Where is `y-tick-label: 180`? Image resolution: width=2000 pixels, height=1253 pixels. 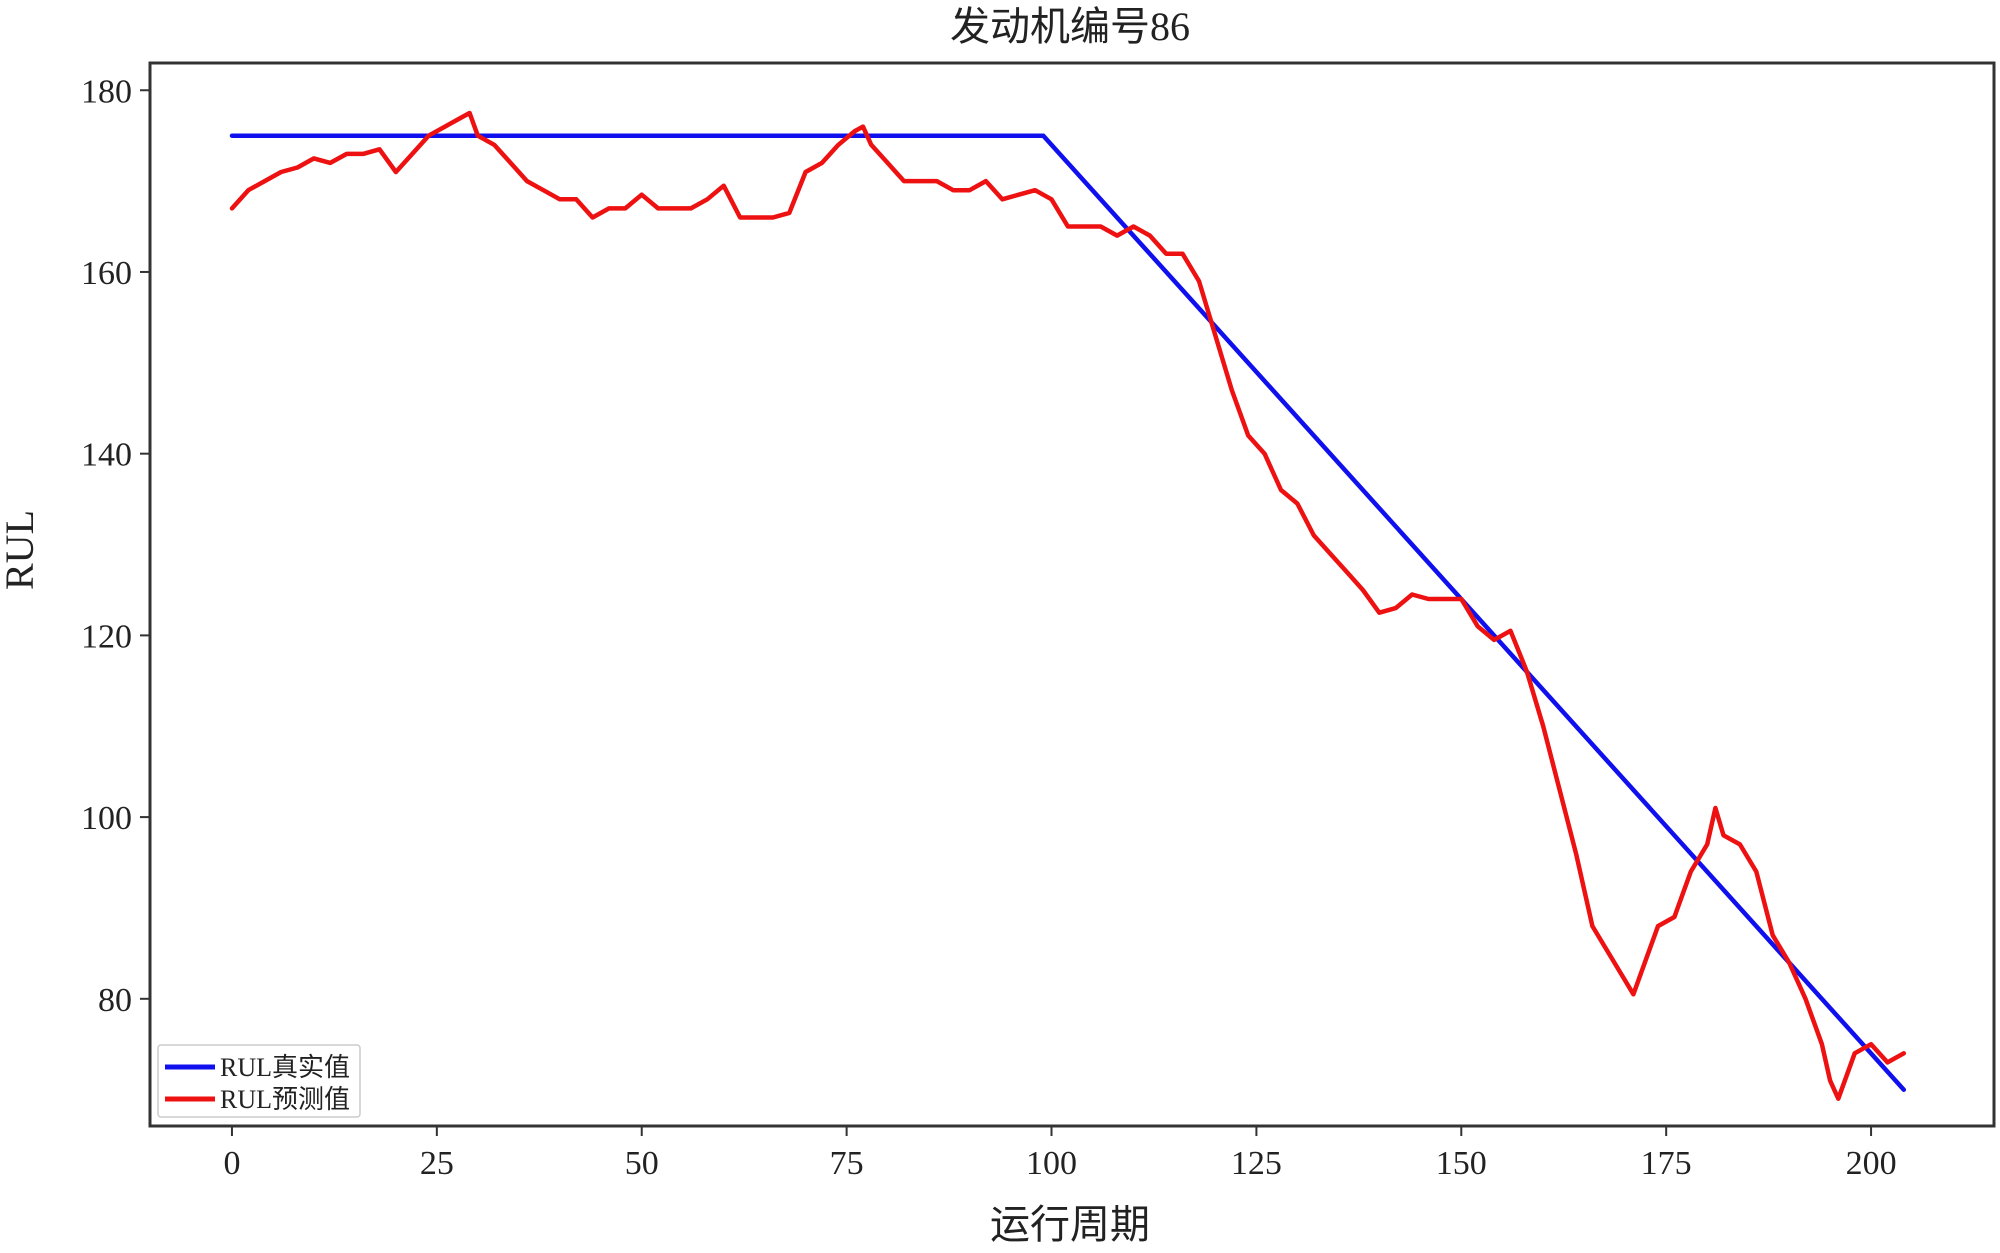 y-tick-label: 180 is located at coordinates (106, 91).